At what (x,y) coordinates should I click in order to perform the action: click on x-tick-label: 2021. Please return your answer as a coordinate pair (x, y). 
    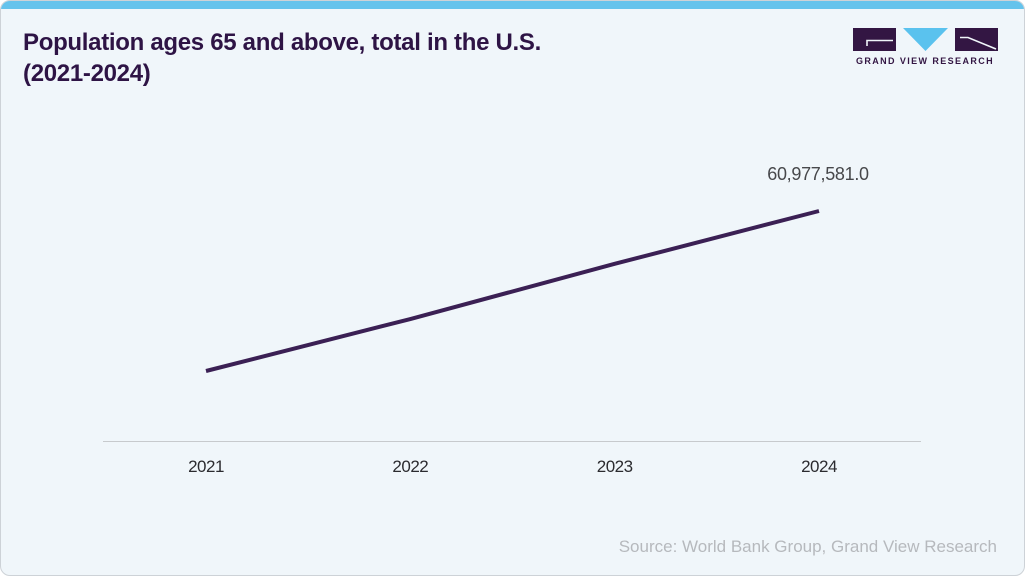
    Looking at the image, I should click on (206, 466).